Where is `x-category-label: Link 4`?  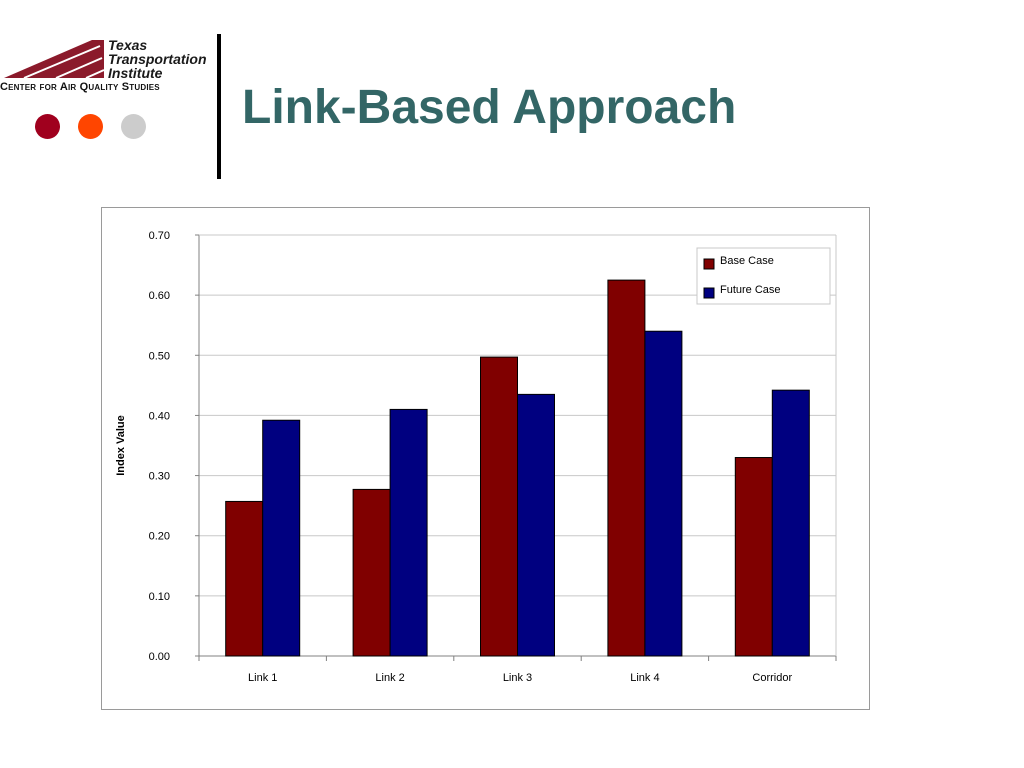
x-category-label: Link 4 is located at coordinates (644, 678).